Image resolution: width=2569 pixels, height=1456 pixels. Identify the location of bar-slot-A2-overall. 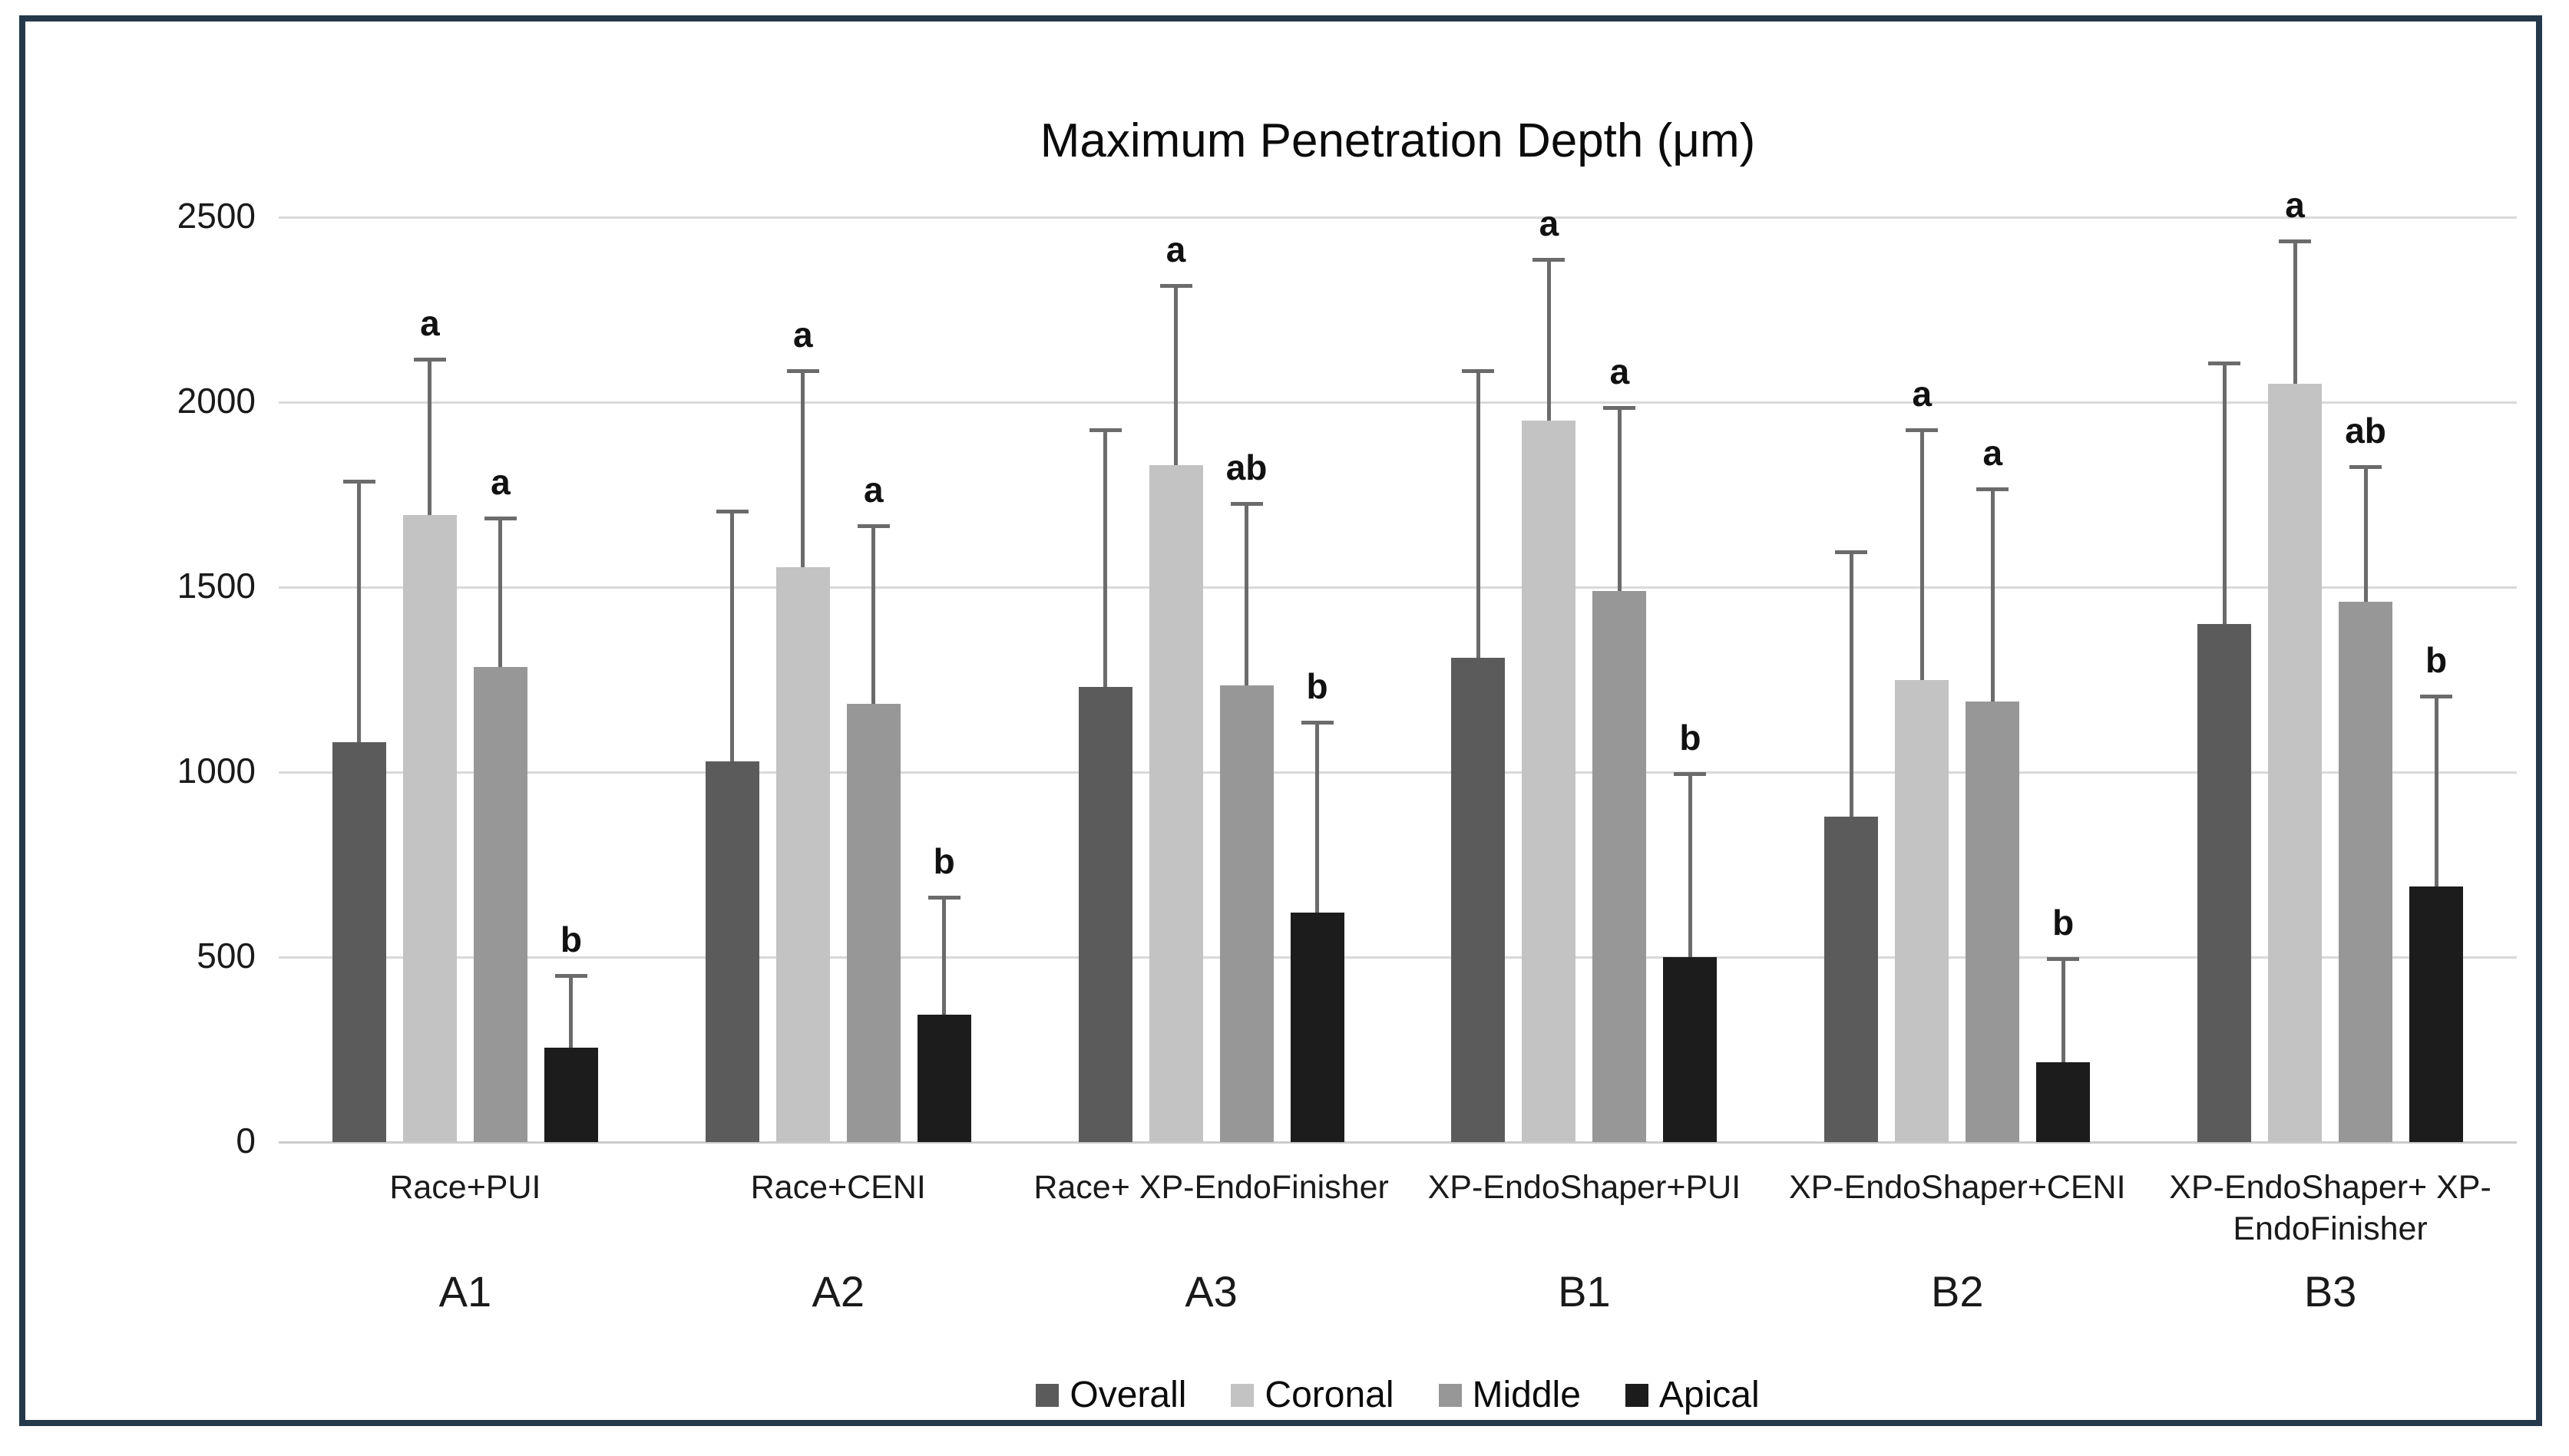
(732, 680).